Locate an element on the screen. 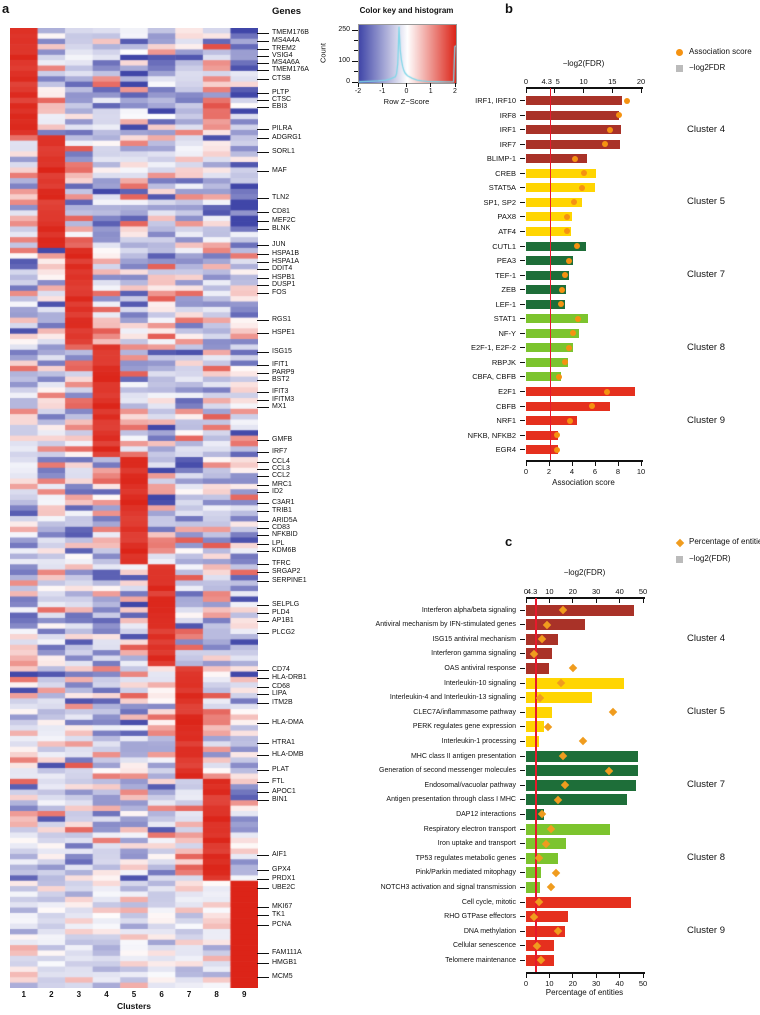 The width and height of the screenshot is (760, 1015). category-label: Interferon gamma signaling is located at coordinates (473, 654).